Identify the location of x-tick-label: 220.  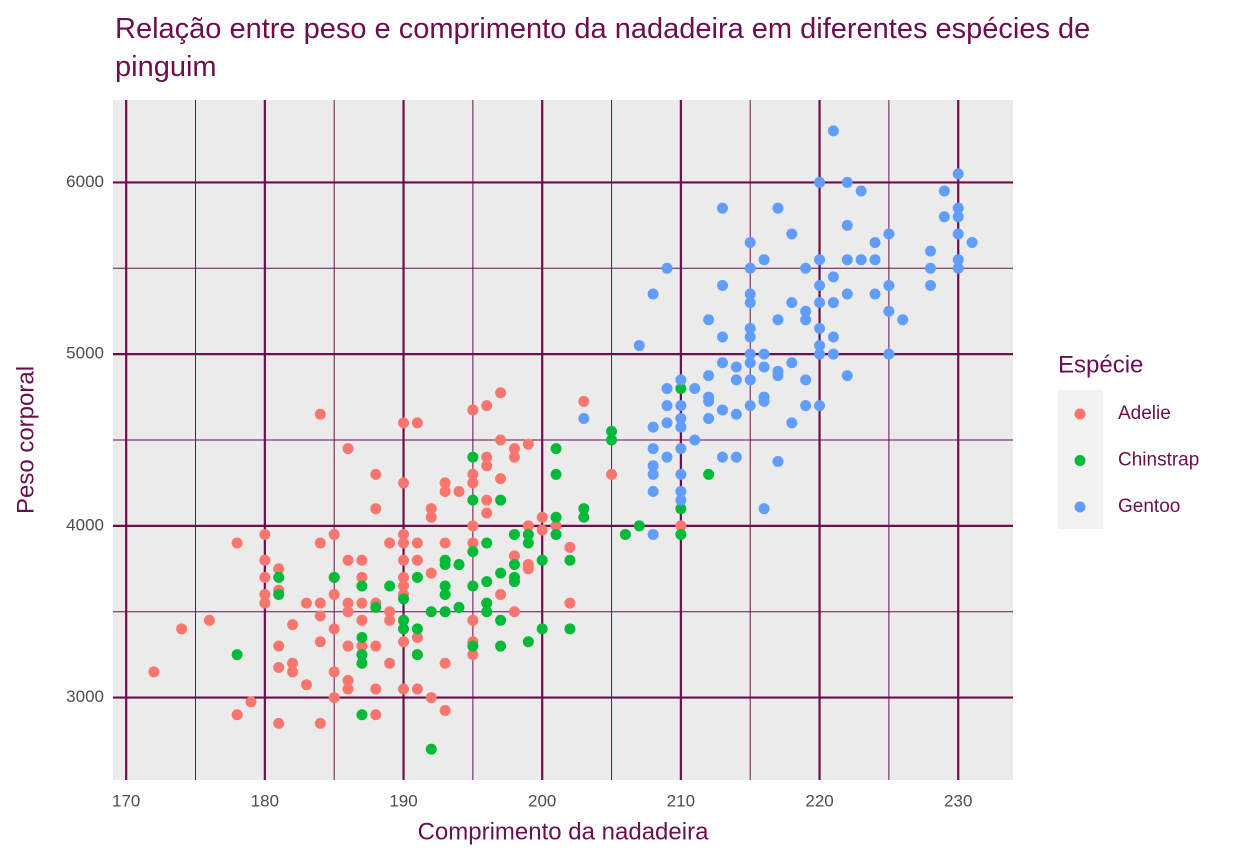
(819, 800).